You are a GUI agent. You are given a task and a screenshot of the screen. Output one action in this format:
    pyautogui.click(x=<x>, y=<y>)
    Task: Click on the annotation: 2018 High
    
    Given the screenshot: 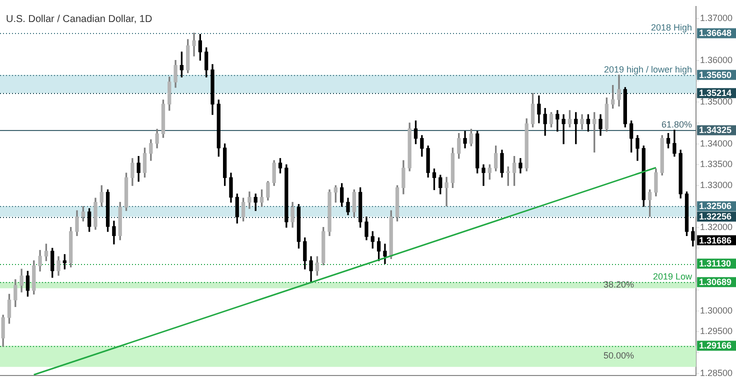 What is the action you would take?
    pyautogui.click(x=671, y=27)
    